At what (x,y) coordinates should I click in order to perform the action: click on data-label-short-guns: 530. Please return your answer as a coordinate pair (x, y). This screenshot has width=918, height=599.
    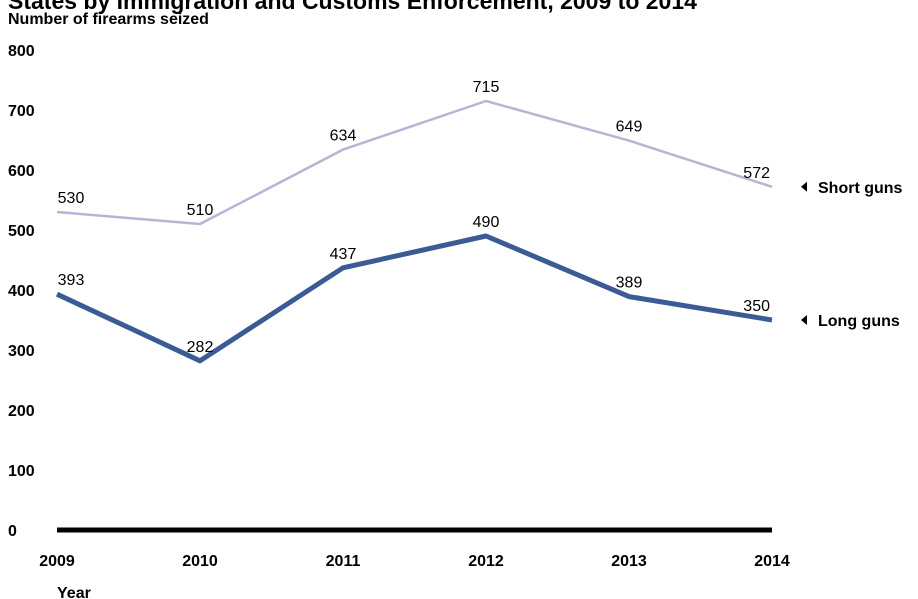
    Looking at the image, I should click on (71, 198).